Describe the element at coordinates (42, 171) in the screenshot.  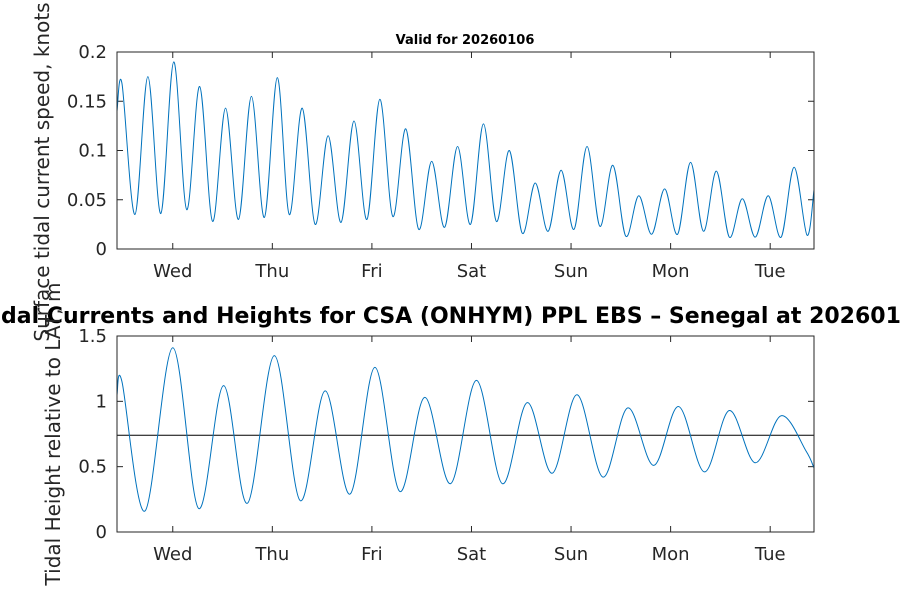
I see `current-y-axis-label: Surface tidal current speed, knots` at that location.